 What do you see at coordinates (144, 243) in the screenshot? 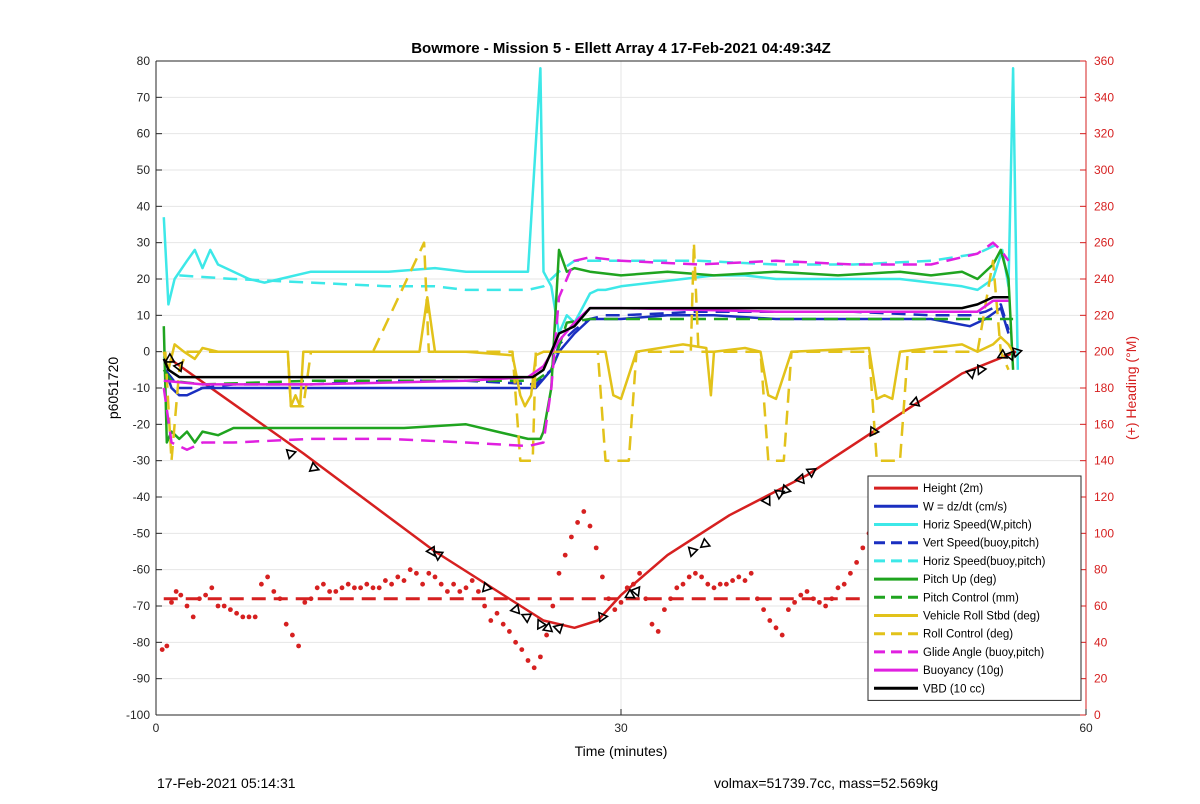
I see `y-tick-label: 30` at bounding box center [144, 243].